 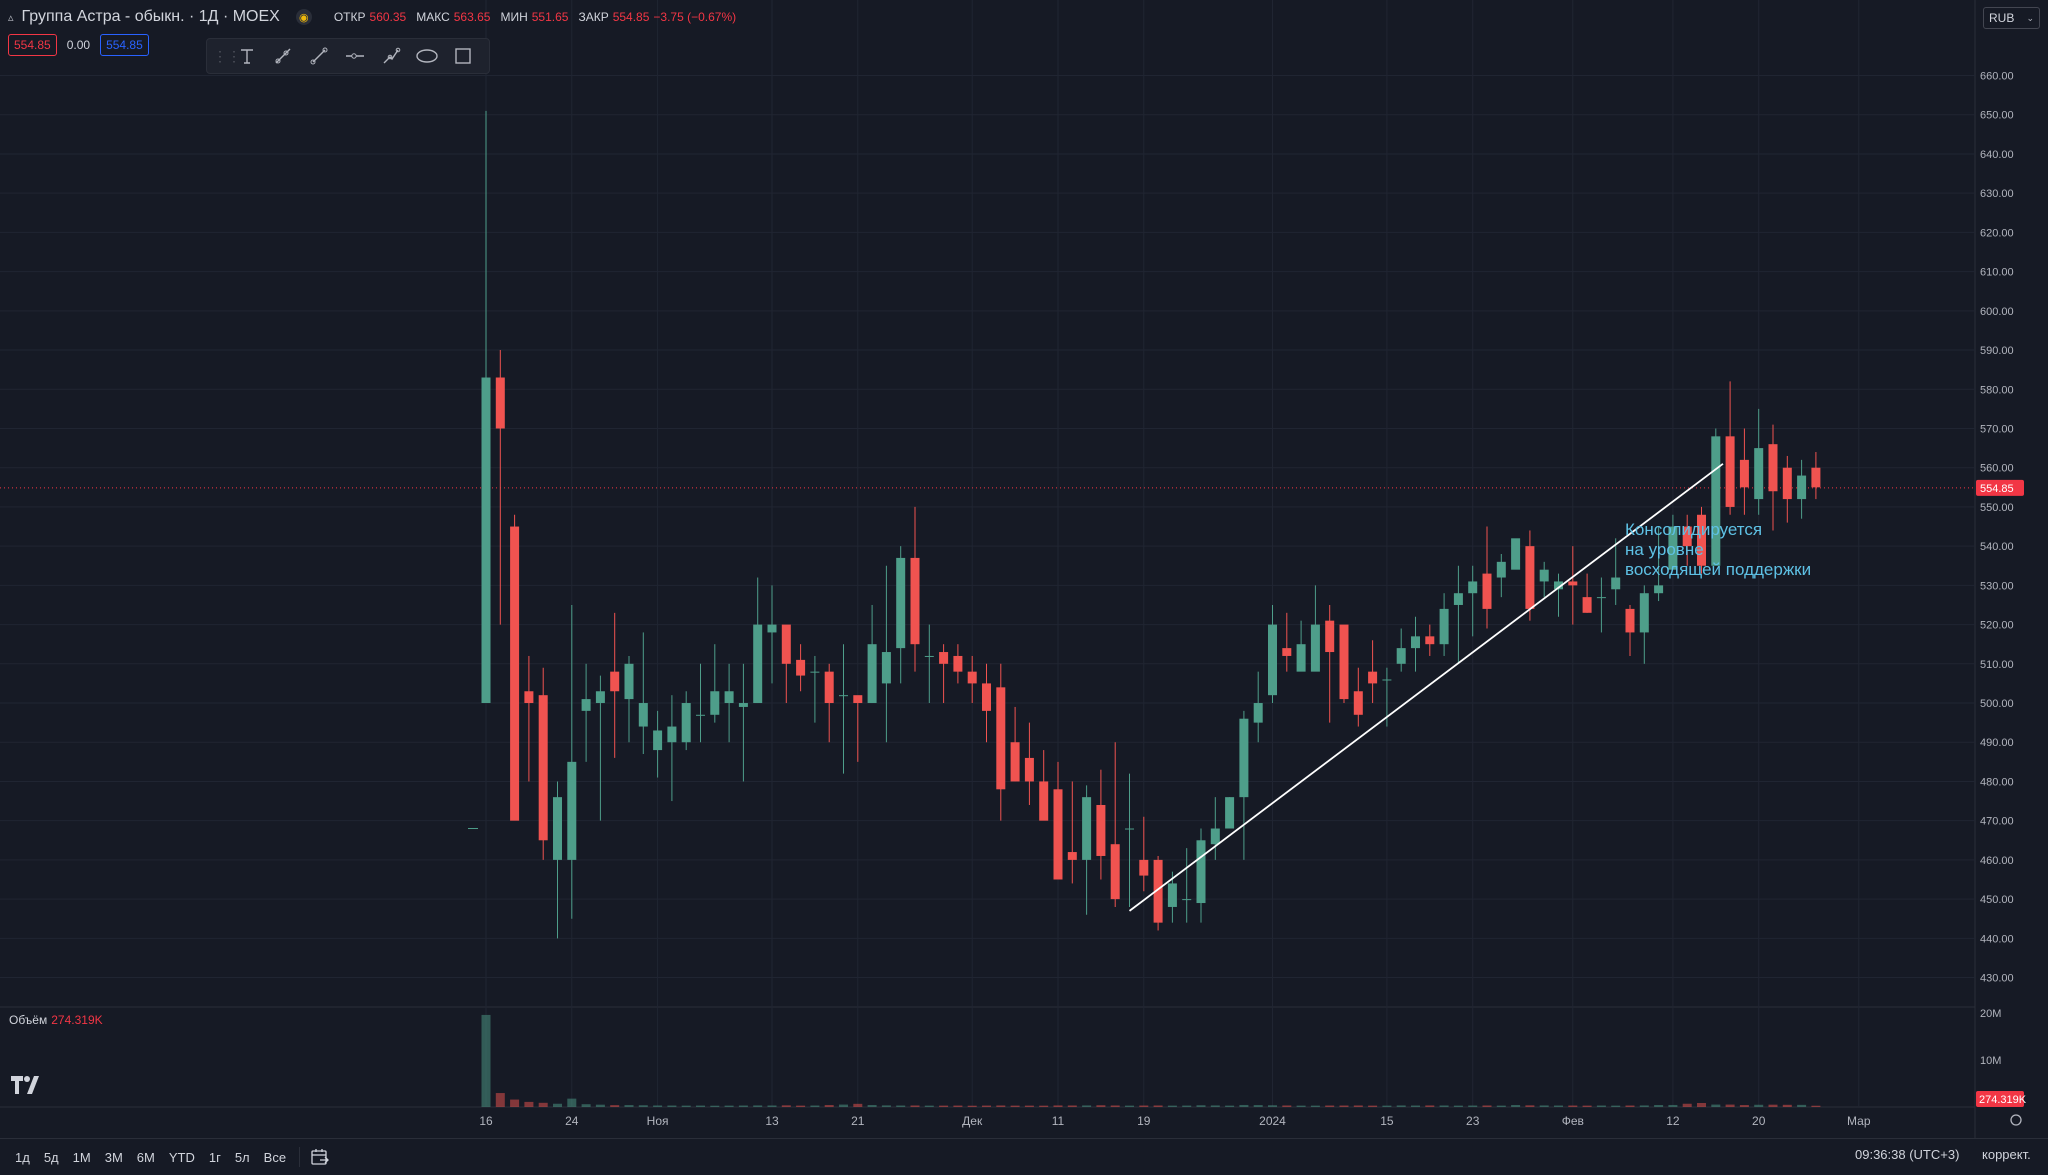 I want to click on sell-price-chip: 554.85, so click(x=32, y=45).